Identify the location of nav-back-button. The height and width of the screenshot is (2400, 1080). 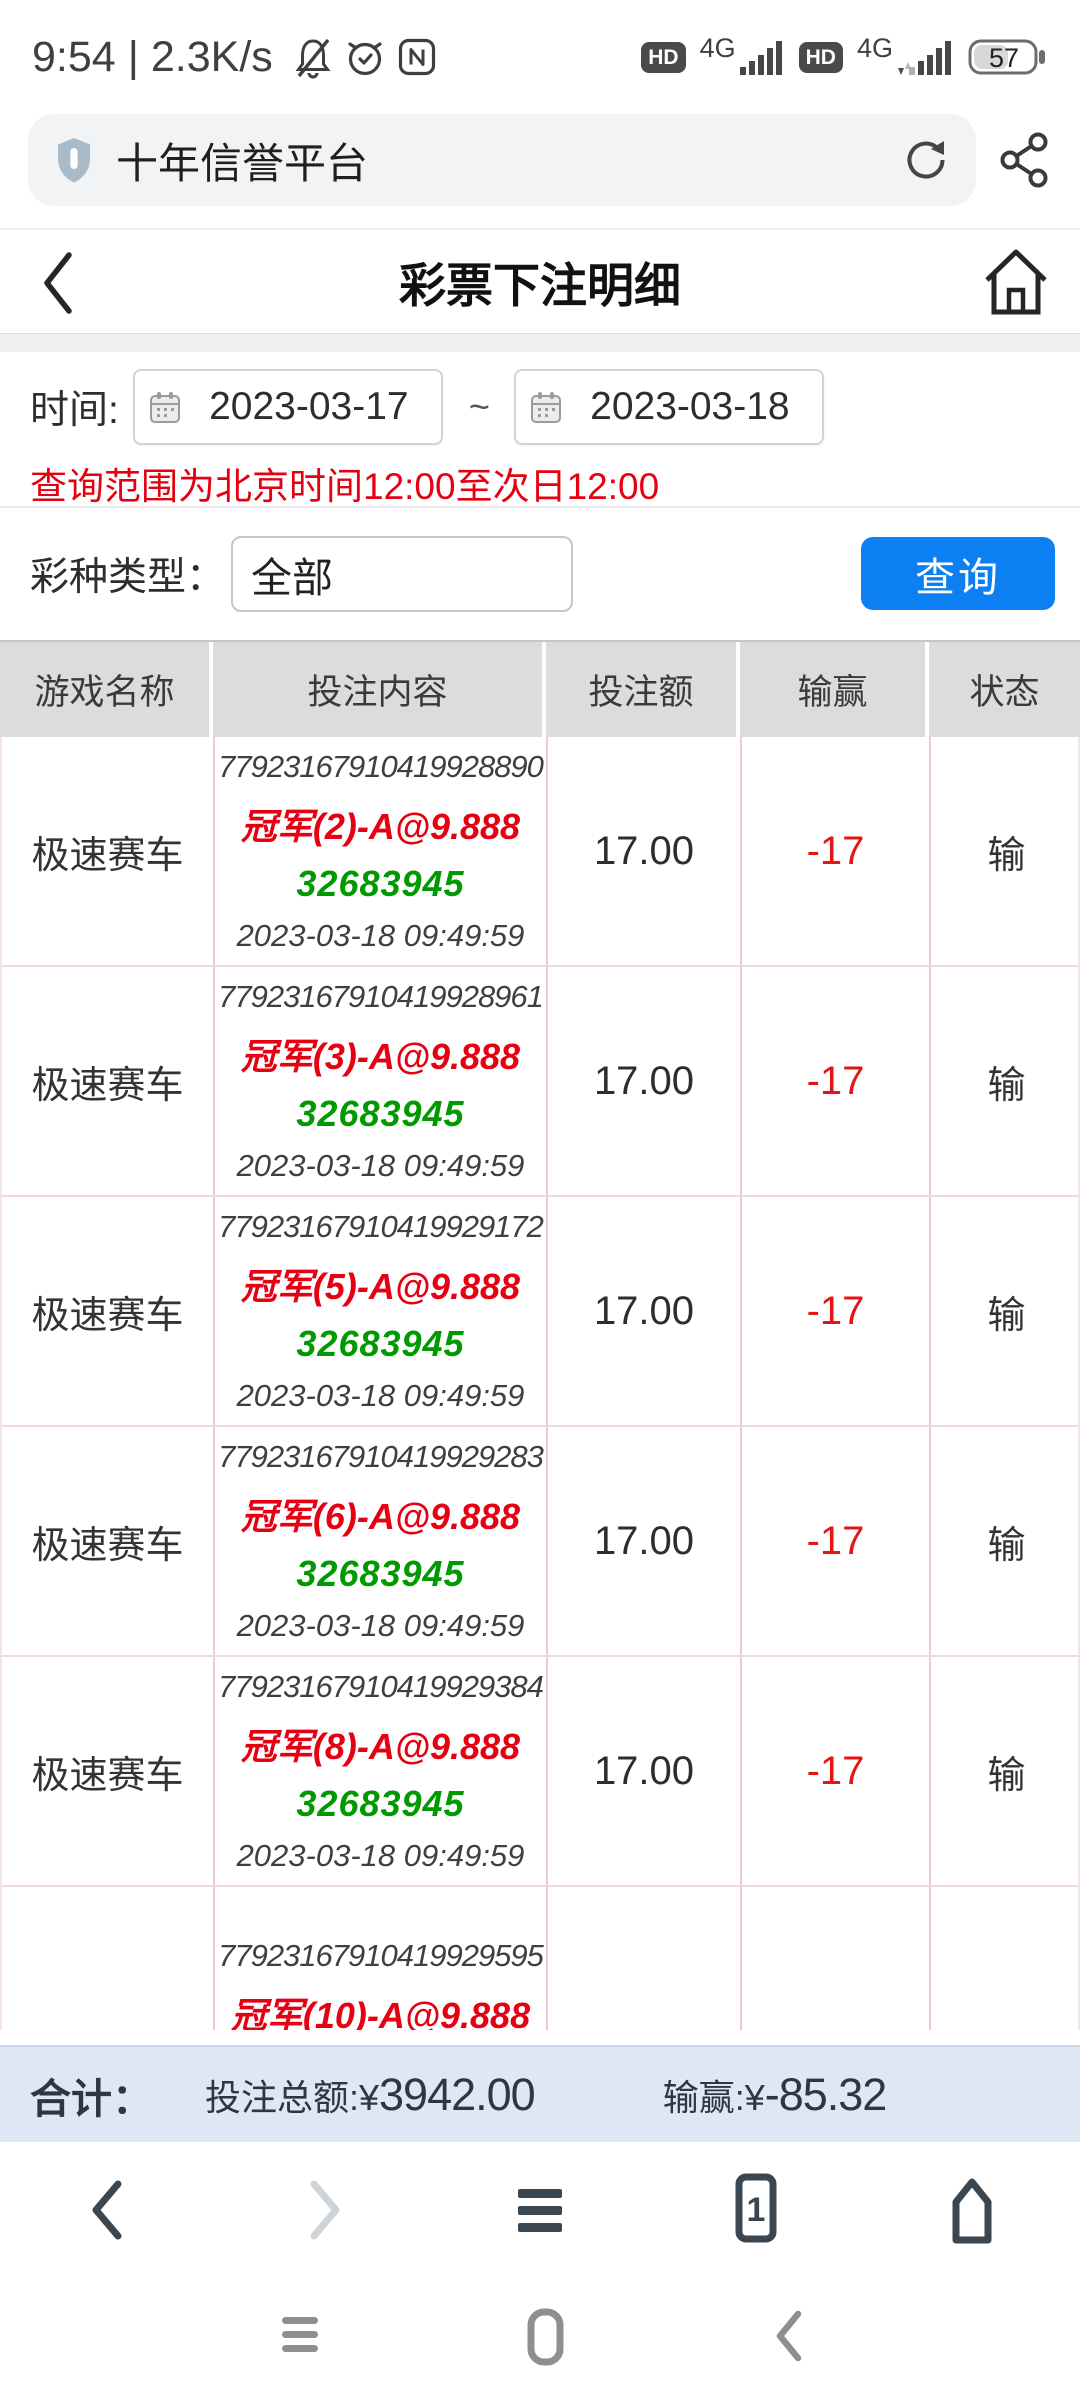
(108, 2210).